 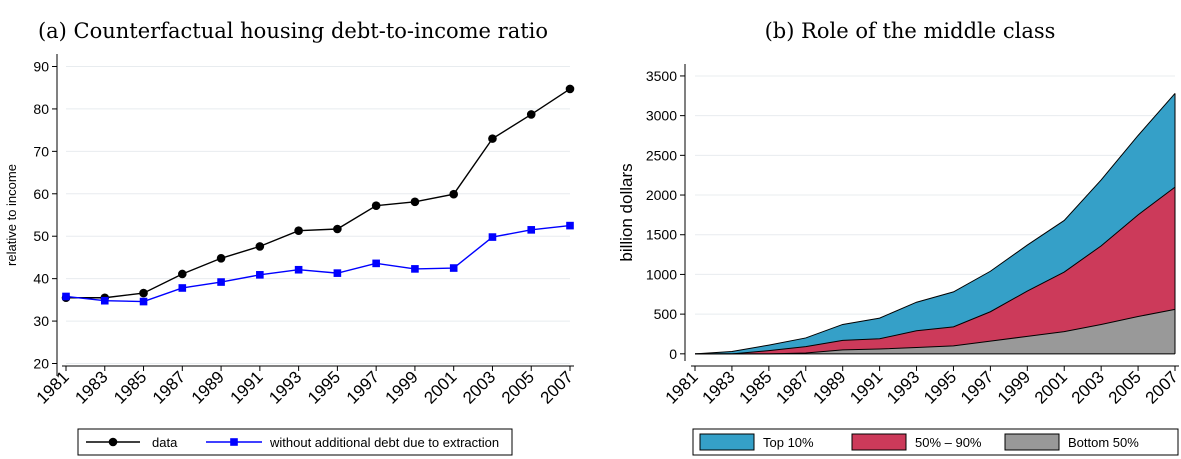 What do you see at coordinates (626, 212) in the screenshot?
I see `y-axis-title: billion dollars` at bounding box center [626, 212].